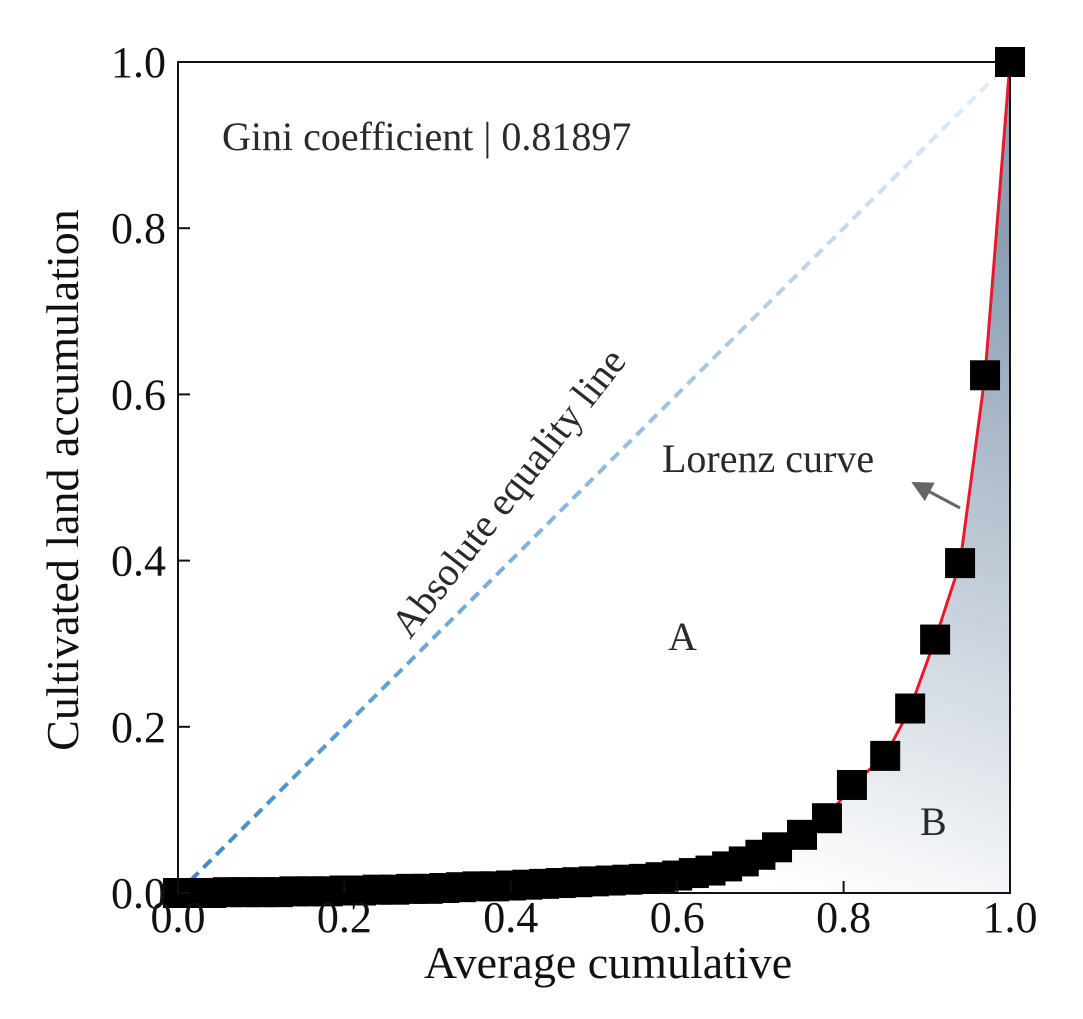 The height and width of the screenshot is (1019, 1083). I want to click on x-tick-label: 0.4, so click(510, 917).